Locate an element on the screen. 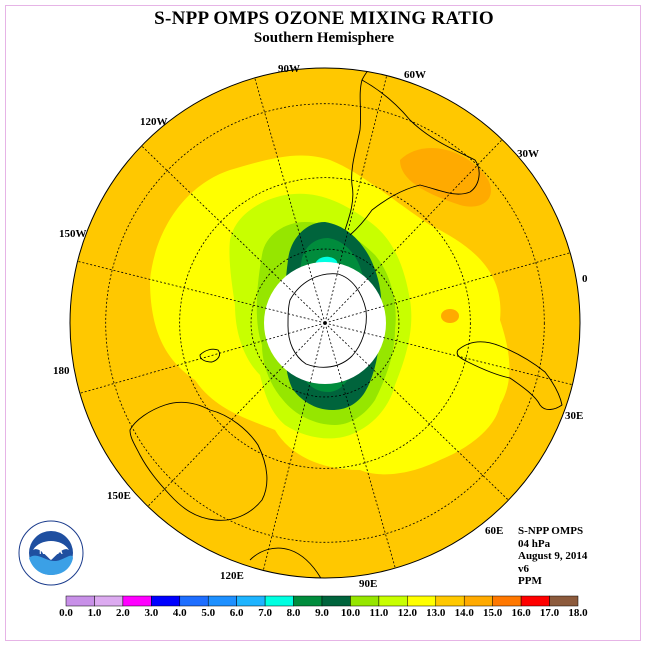  new-zealand-coast is located at coordinates (210, 355).